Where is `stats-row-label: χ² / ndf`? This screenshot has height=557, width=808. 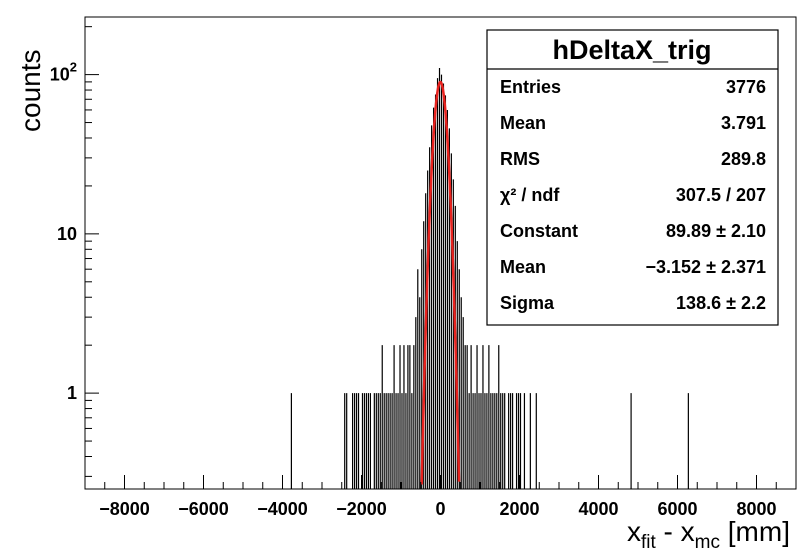 stats-row-label: χ² / ndf is located at coordinates (530, 195).